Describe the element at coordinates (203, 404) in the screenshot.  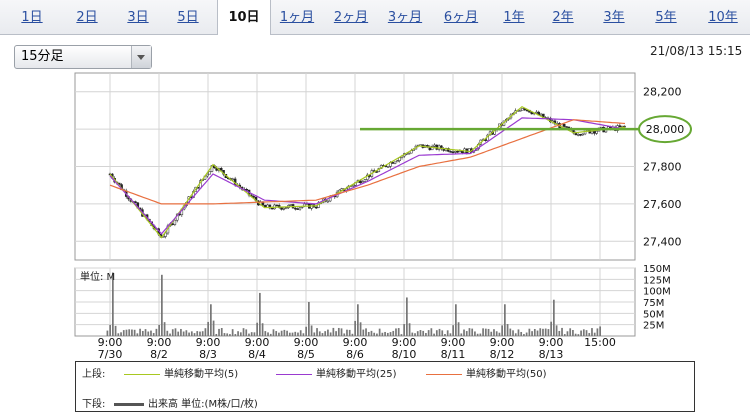
I see `legend-item-label: 出来高 単位:(M株/口/枚)` at that location.